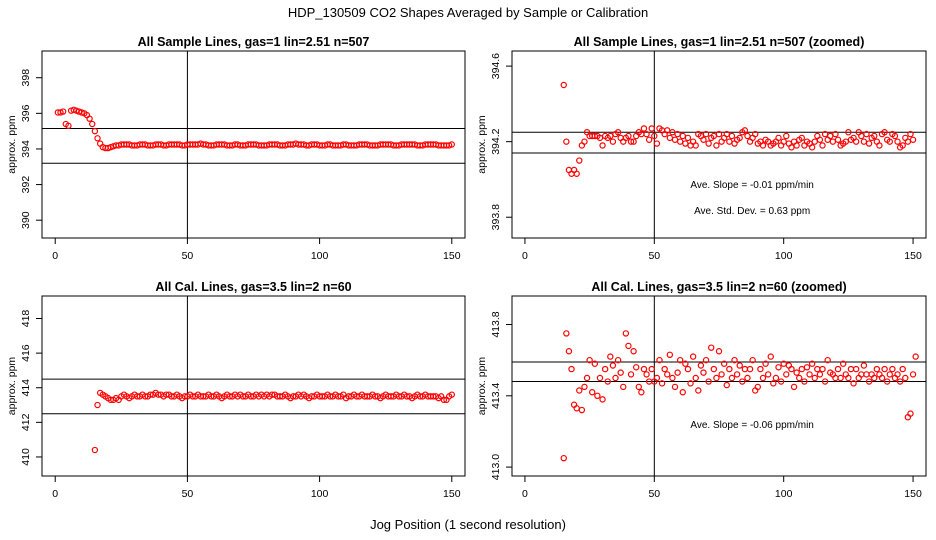  Describe the element at coordinates (452, 494) in the screenshot. I see `x-tick-label: 150` at that location.